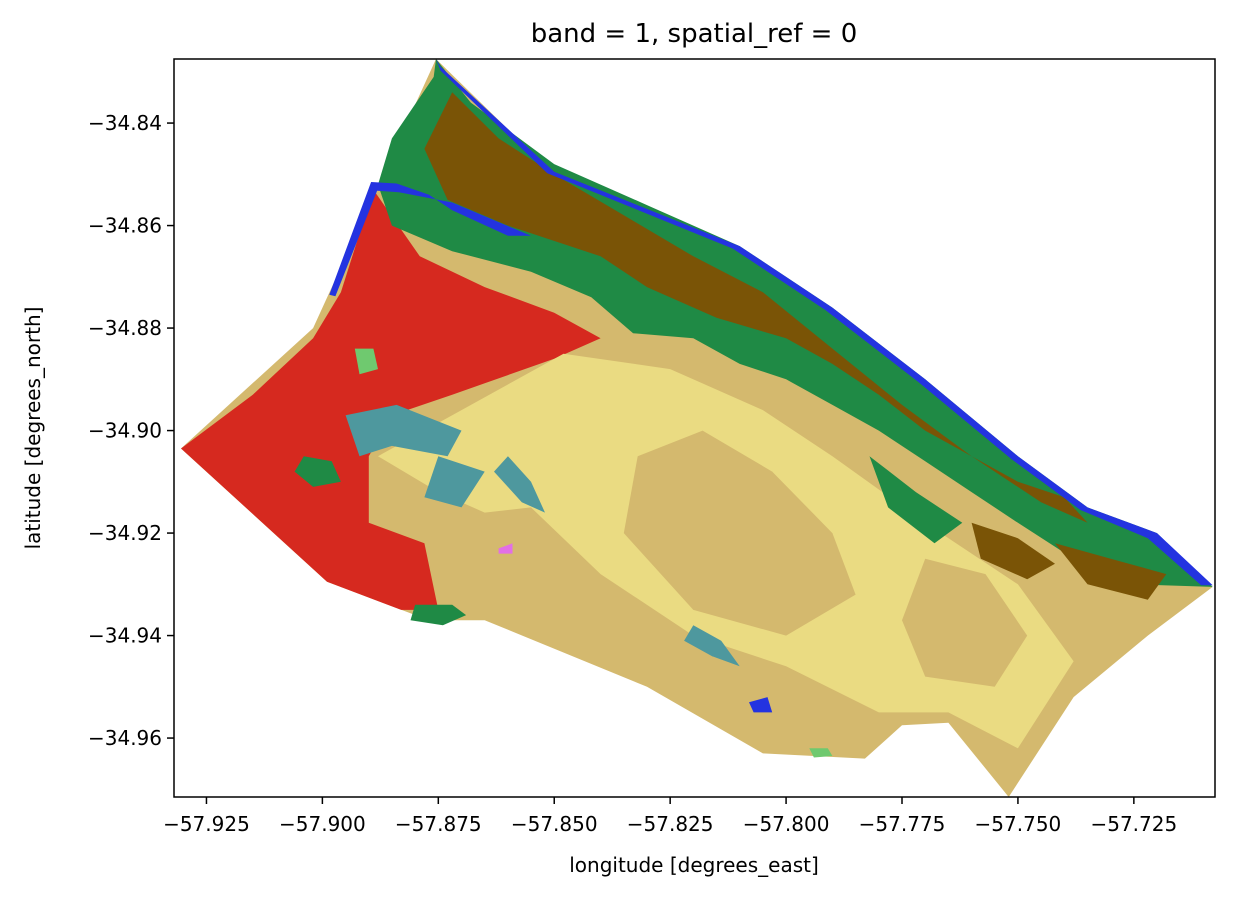 This screenshot has width=1233, height=898. What do you see at coordinates (33, 428) in the screenshot?
I see `y-axis-label: latitude [degrees_north]` at bounding box center [33, 428].